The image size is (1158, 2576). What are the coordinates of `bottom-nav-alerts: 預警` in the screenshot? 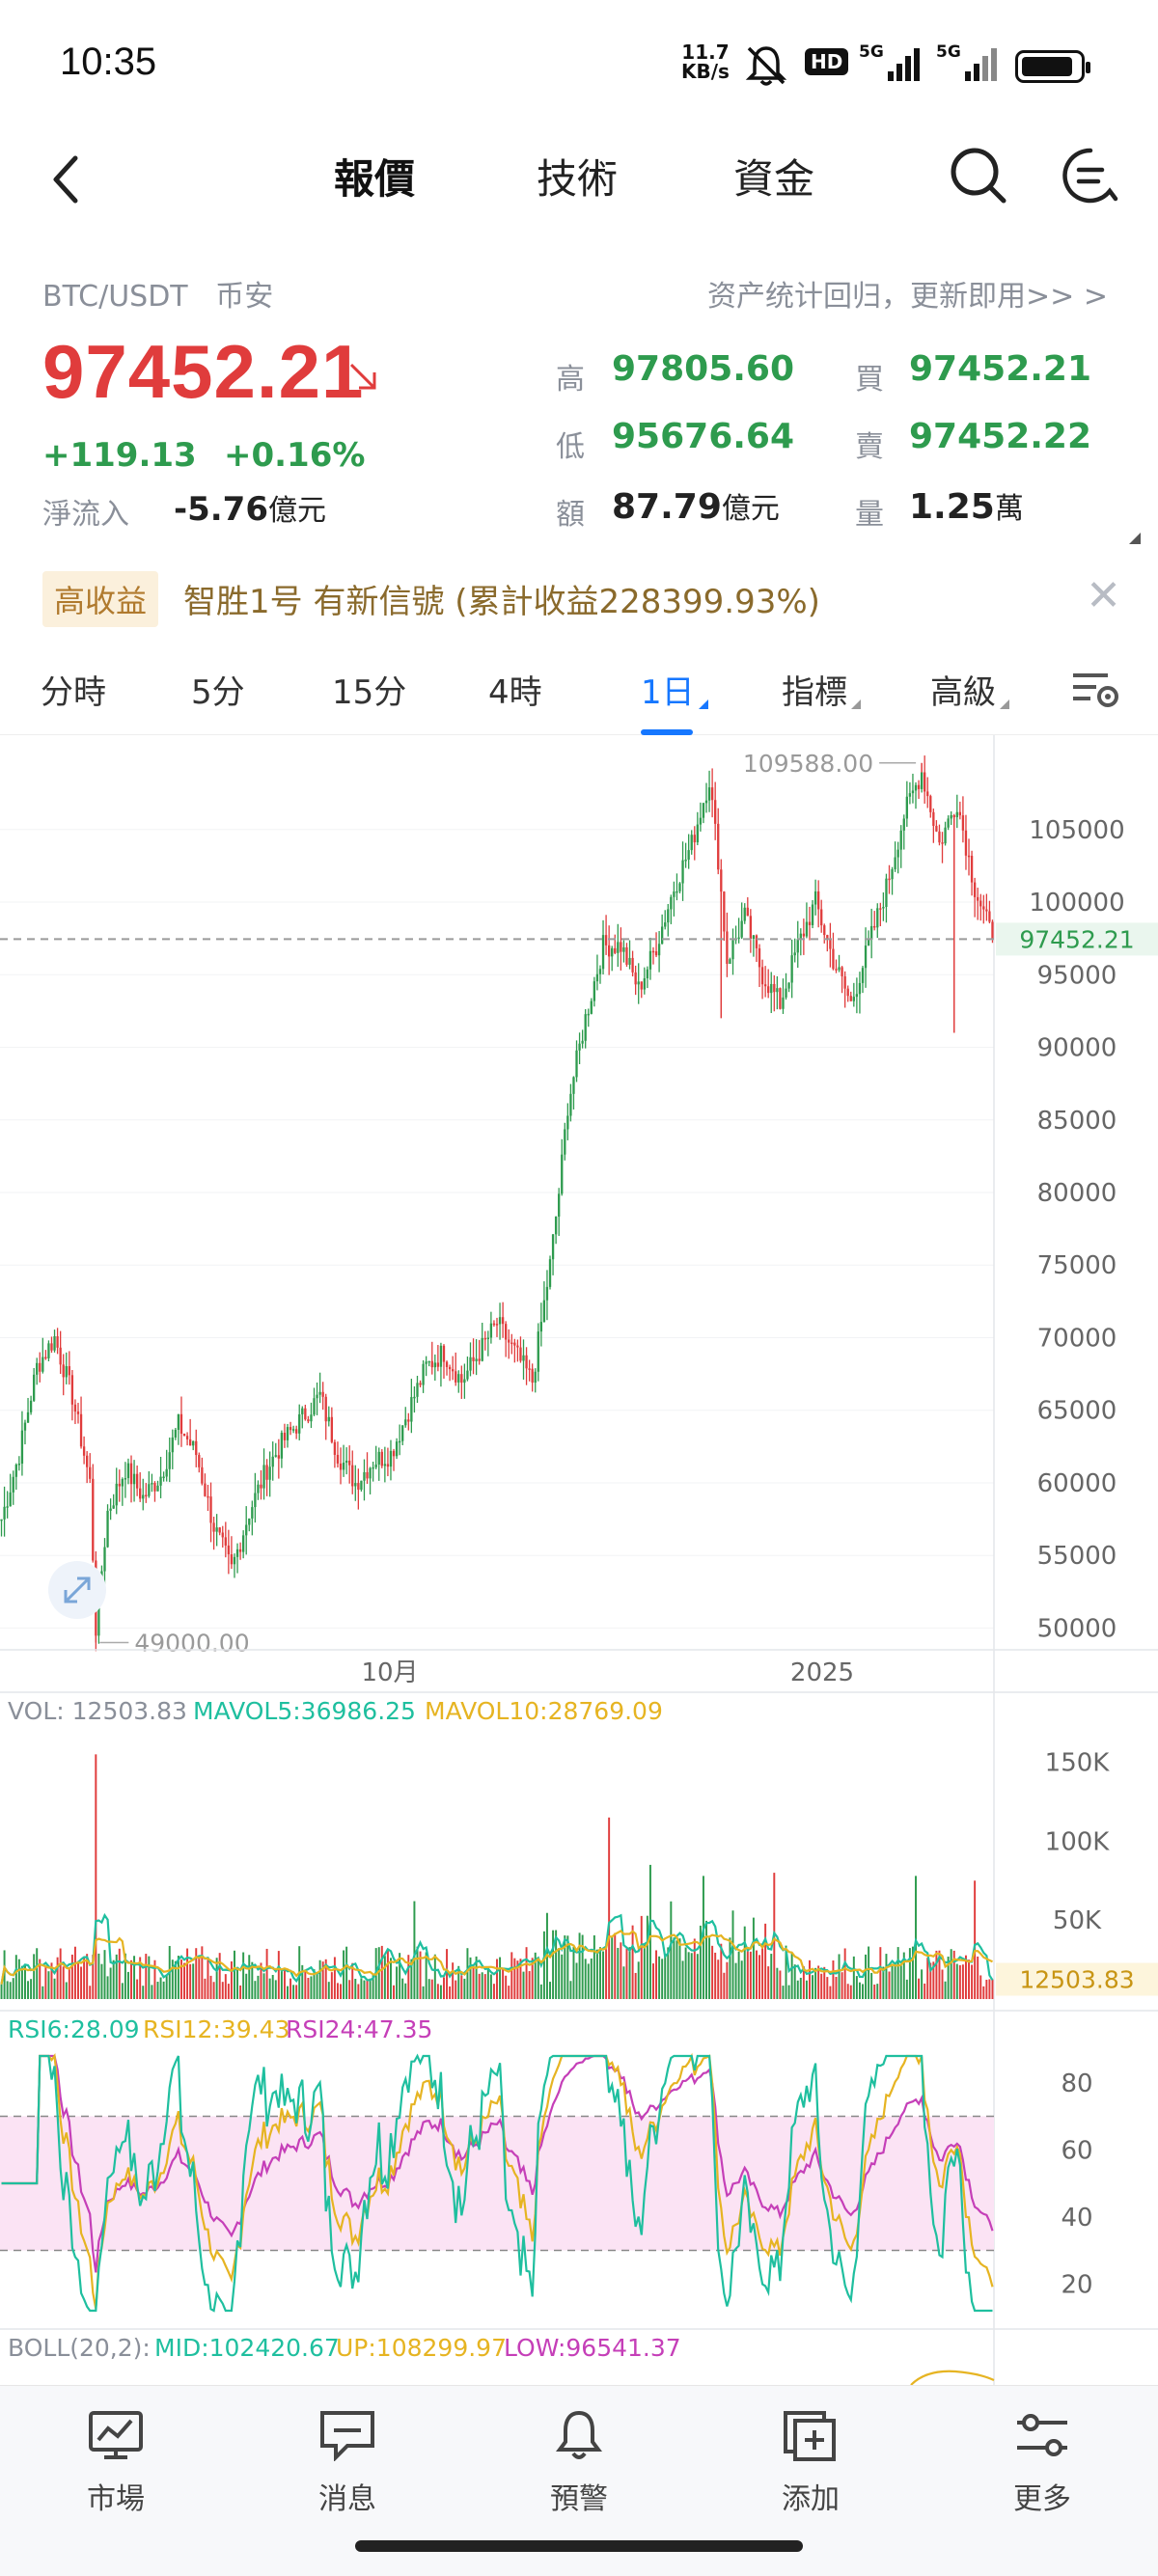 It's located at (579, 2463).